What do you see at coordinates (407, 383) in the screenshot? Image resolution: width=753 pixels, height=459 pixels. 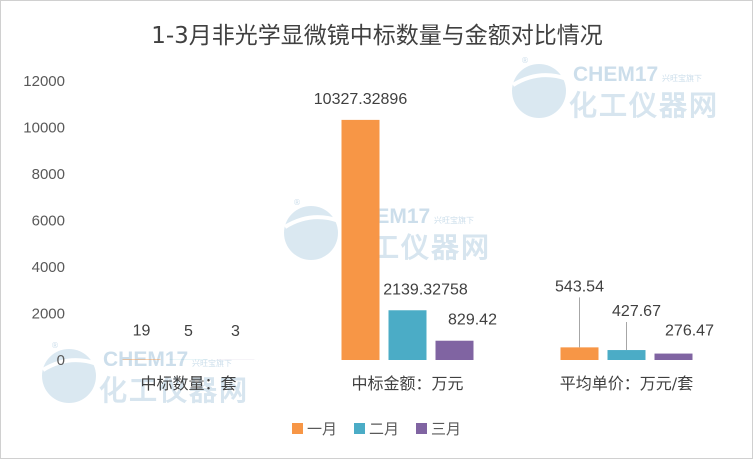 I see `x-category-label: 中标金额：万元` at bounding box center [407, 383].